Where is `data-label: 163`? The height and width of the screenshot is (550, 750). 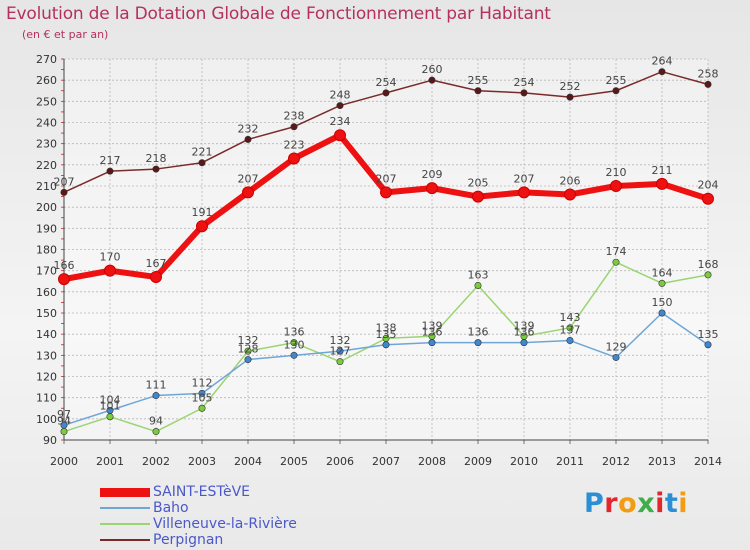 data-label: 163 is located at coordinates (478, 274).